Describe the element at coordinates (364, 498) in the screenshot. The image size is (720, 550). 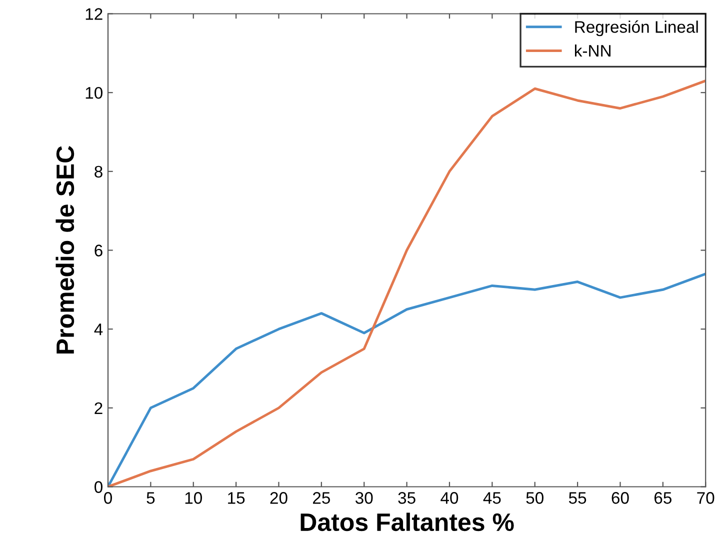
I see `x-tick-label: 30` at that location.